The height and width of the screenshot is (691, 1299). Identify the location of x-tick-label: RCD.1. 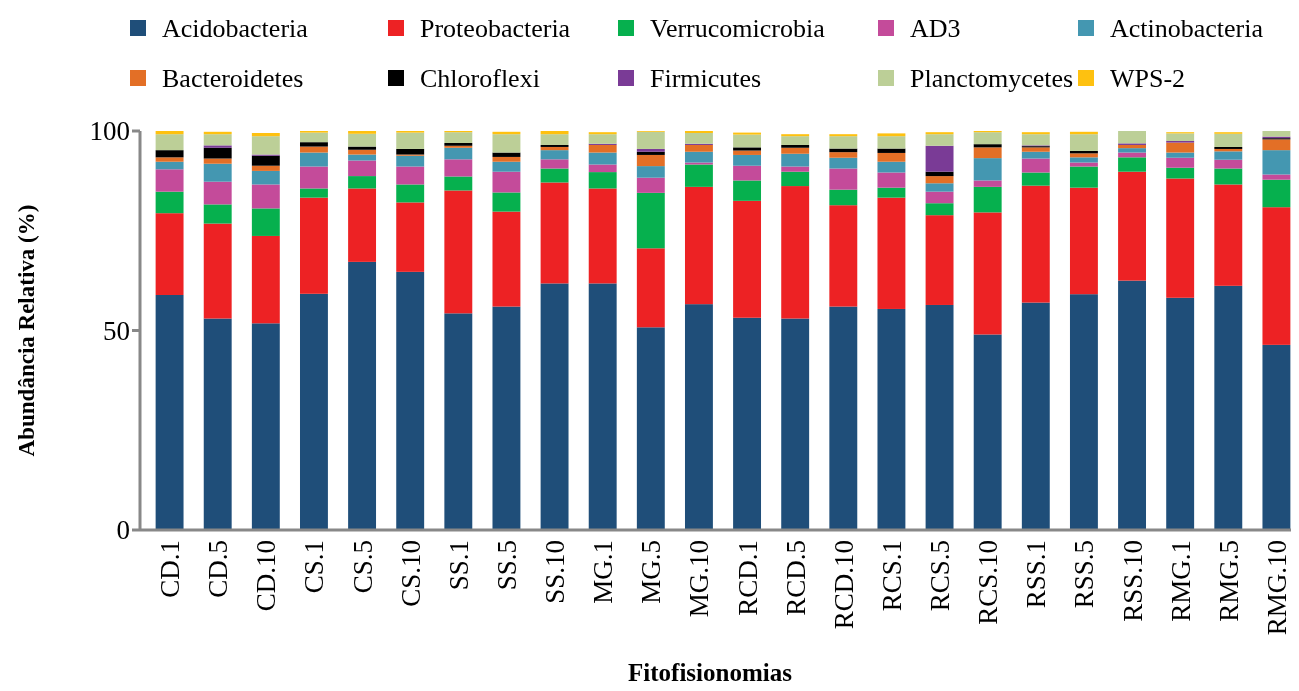
(747, 578).